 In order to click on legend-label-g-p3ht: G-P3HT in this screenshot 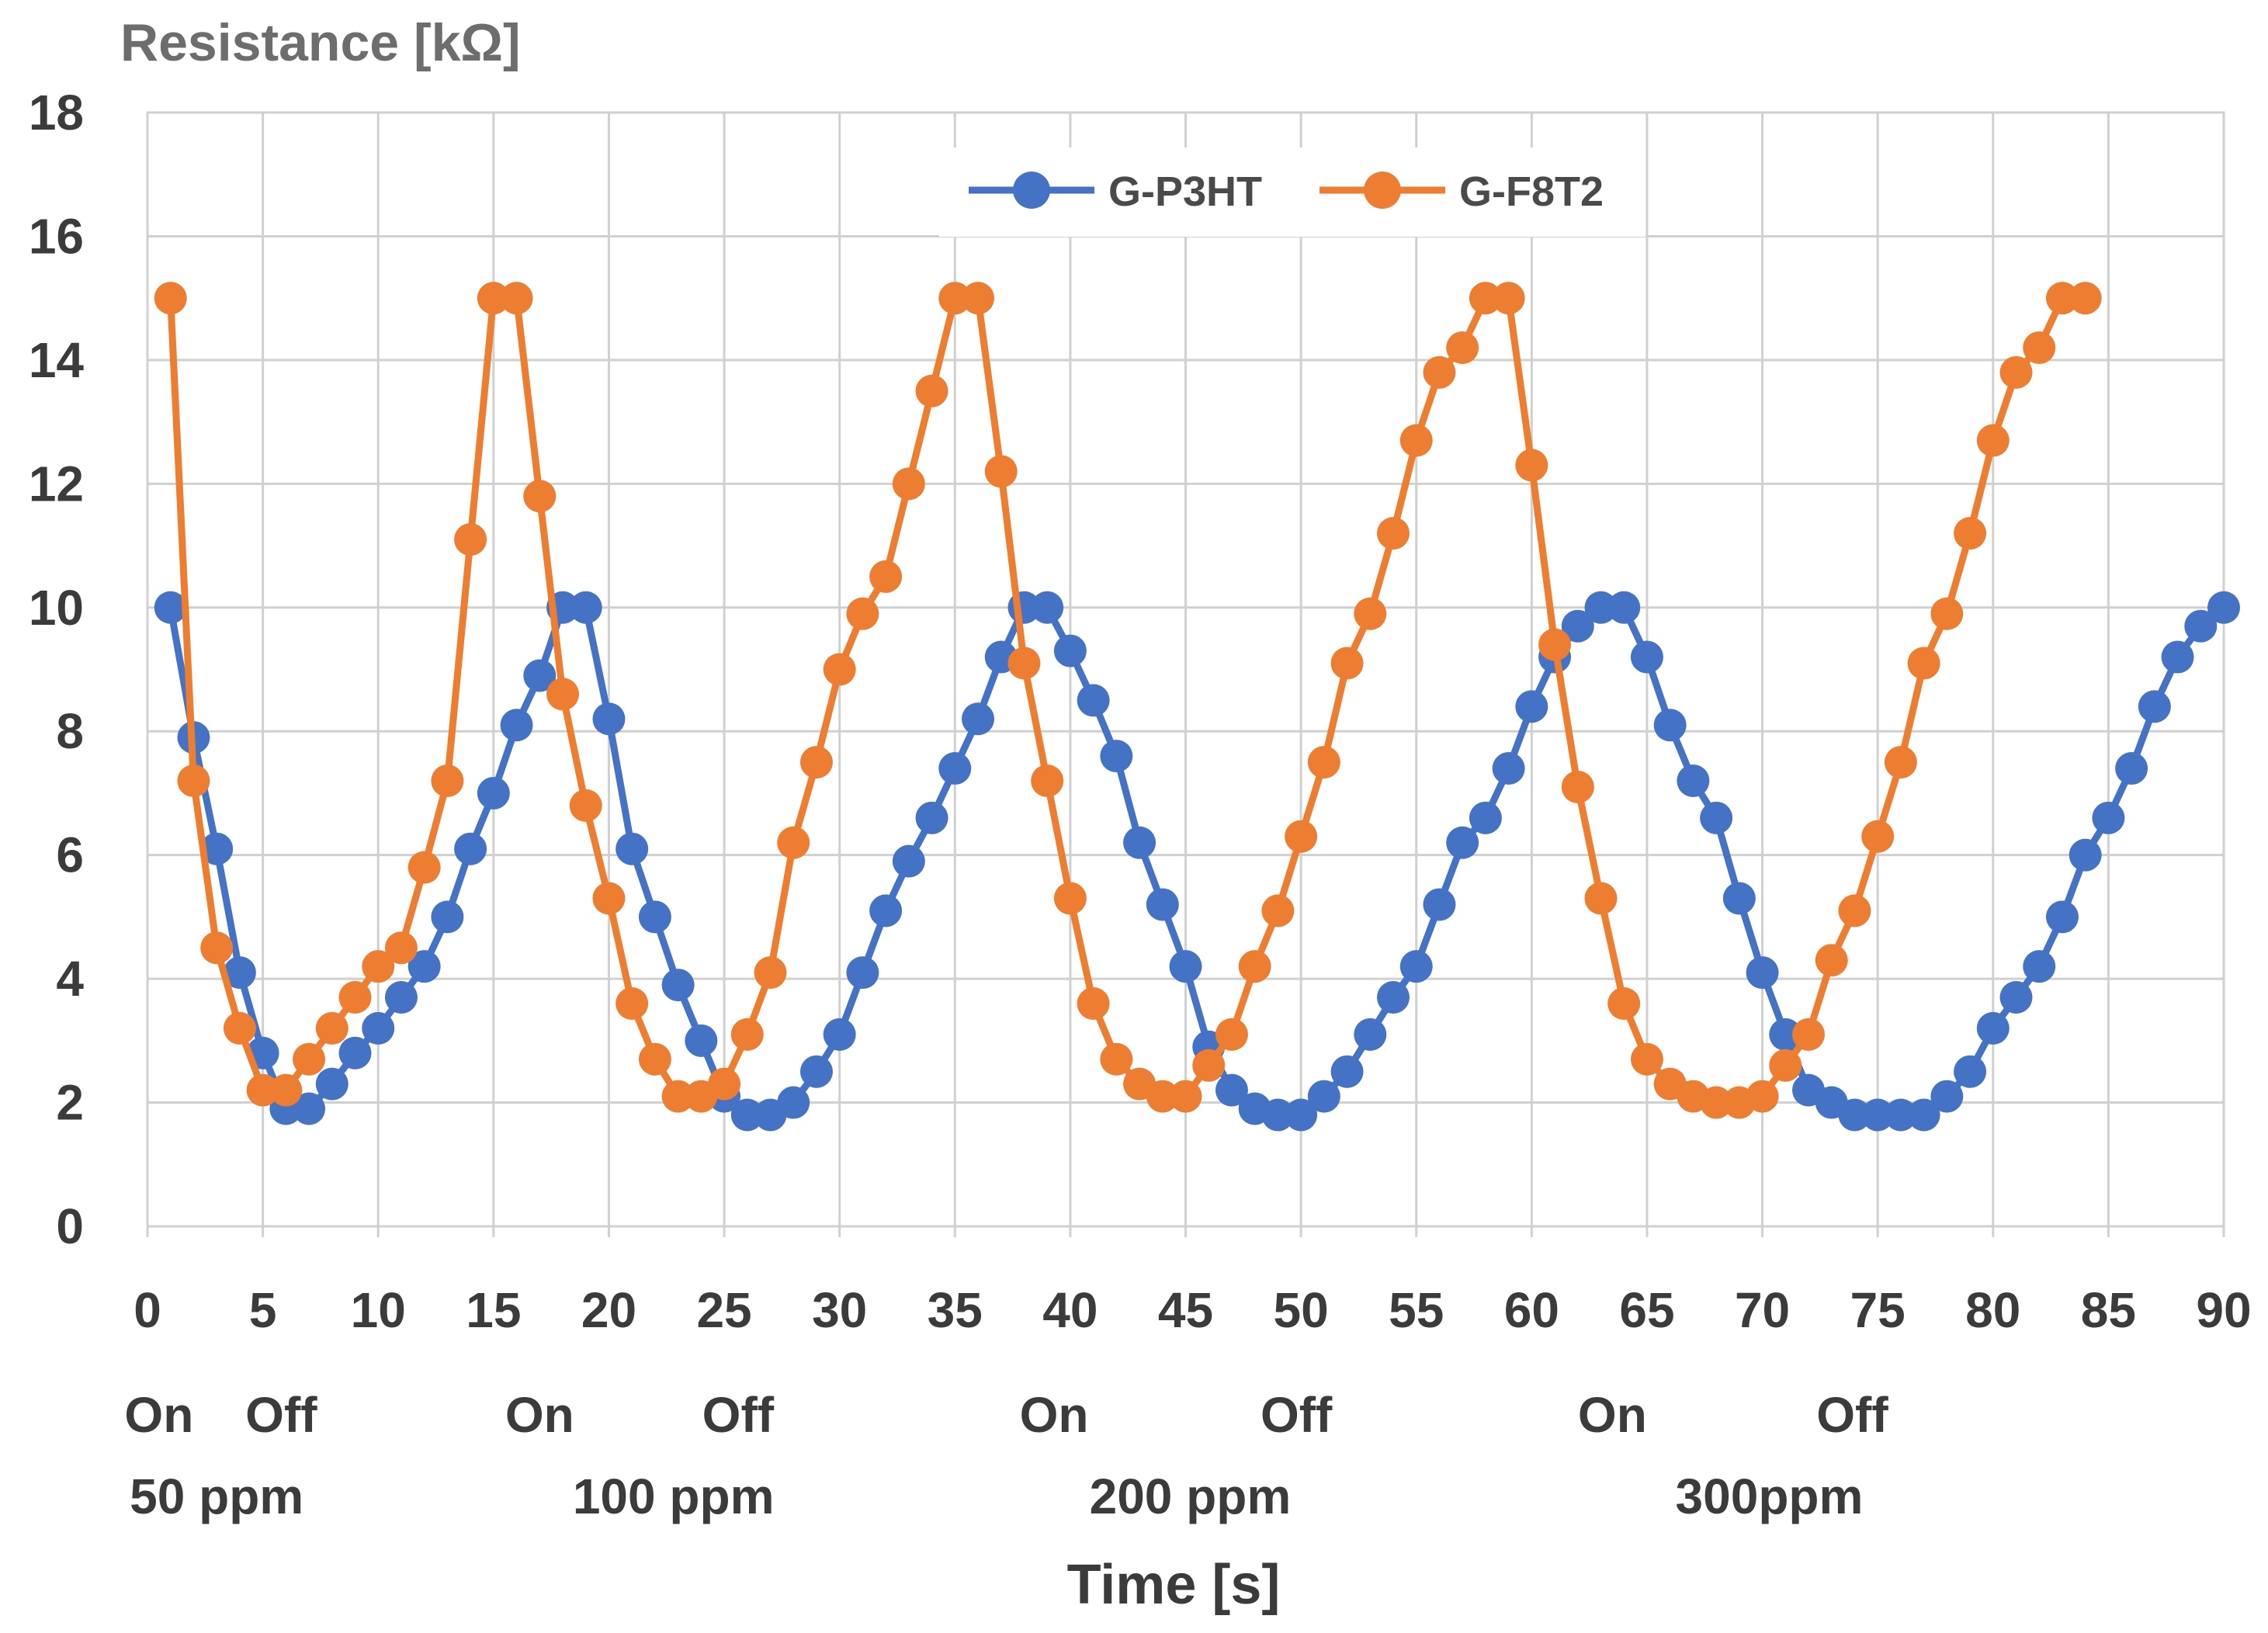, I will do `click(1185, 192)`.